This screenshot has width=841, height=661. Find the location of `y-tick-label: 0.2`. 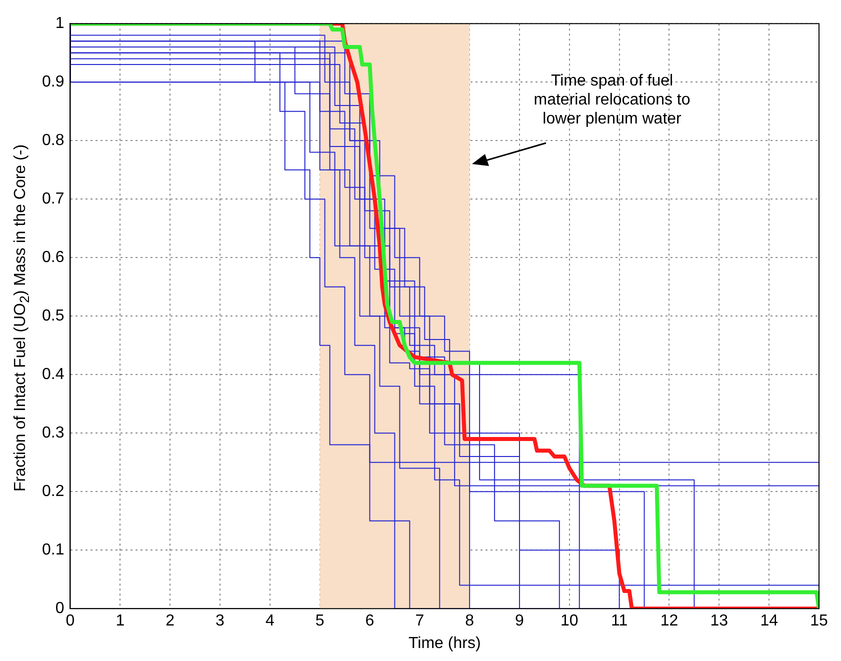

y-tick-label: 0.2 is located at coordinates (53, 491).